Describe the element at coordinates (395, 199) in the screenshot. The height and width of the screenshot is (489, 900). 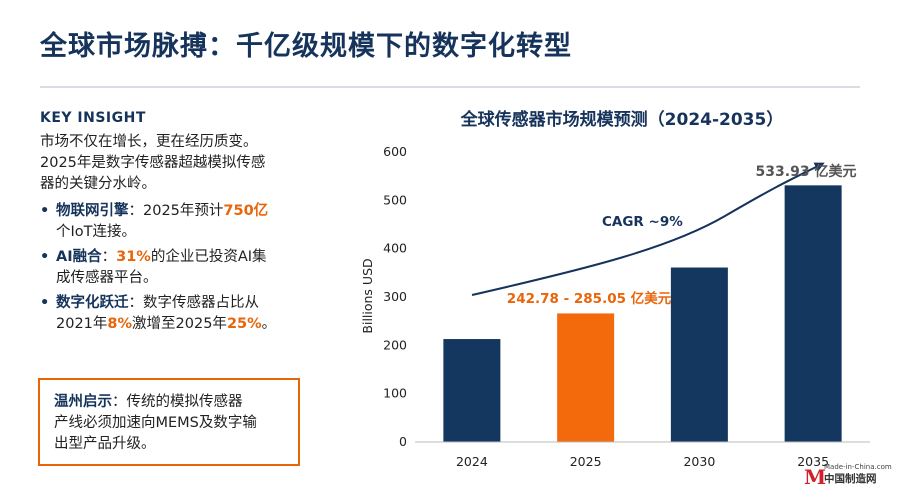
I see `y-tick-label: 500` at that location.